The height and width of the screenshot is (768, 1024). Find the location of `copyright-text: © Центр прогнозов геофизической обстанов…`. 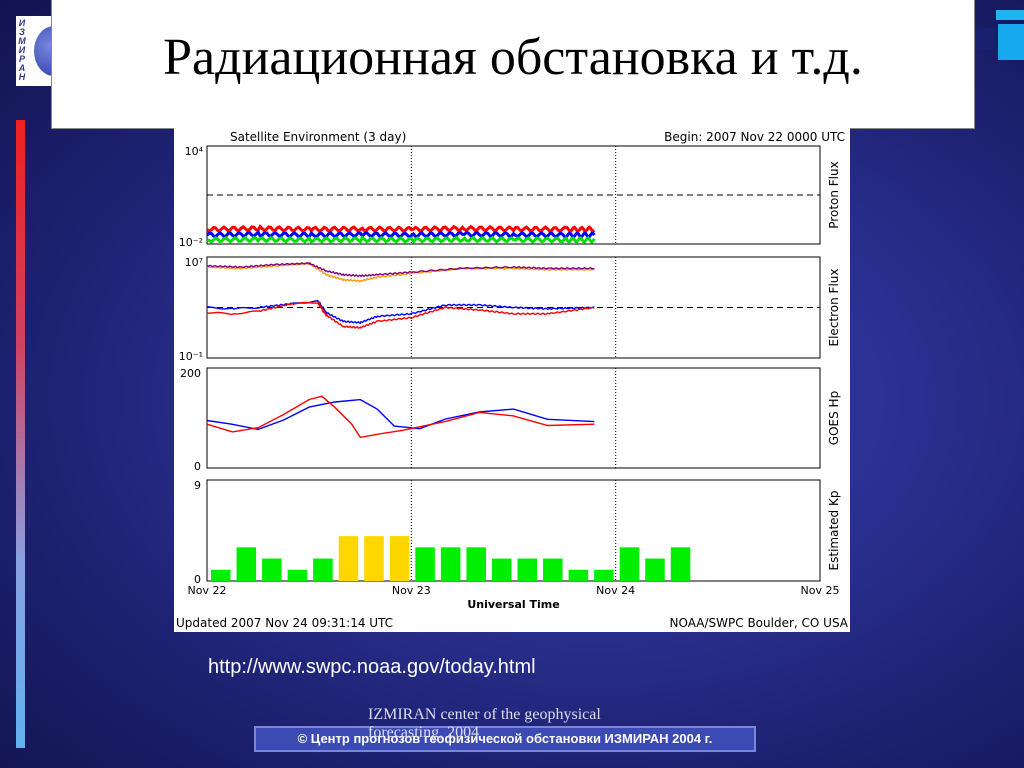

copyright-text: © Центр прогнозов геофизической обстанов… is located at coordinates (505, 738).